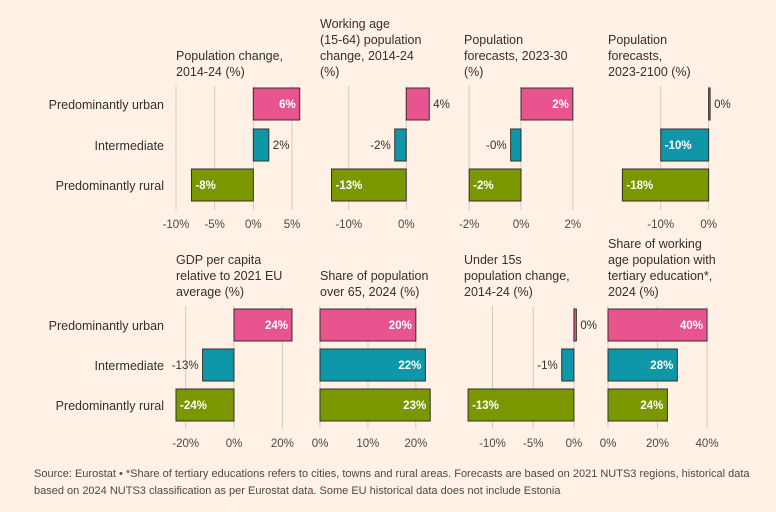 Image resolution: width=776 pixels, height=512 pixels. I want to click on value-label-rural: 23%, so click(414, 406).